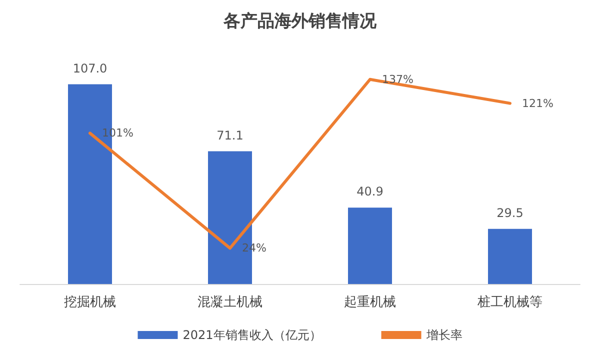  Describe the element at coordinates (510, 213) in the screenshot. I see `data-label: 29.5` at that location.